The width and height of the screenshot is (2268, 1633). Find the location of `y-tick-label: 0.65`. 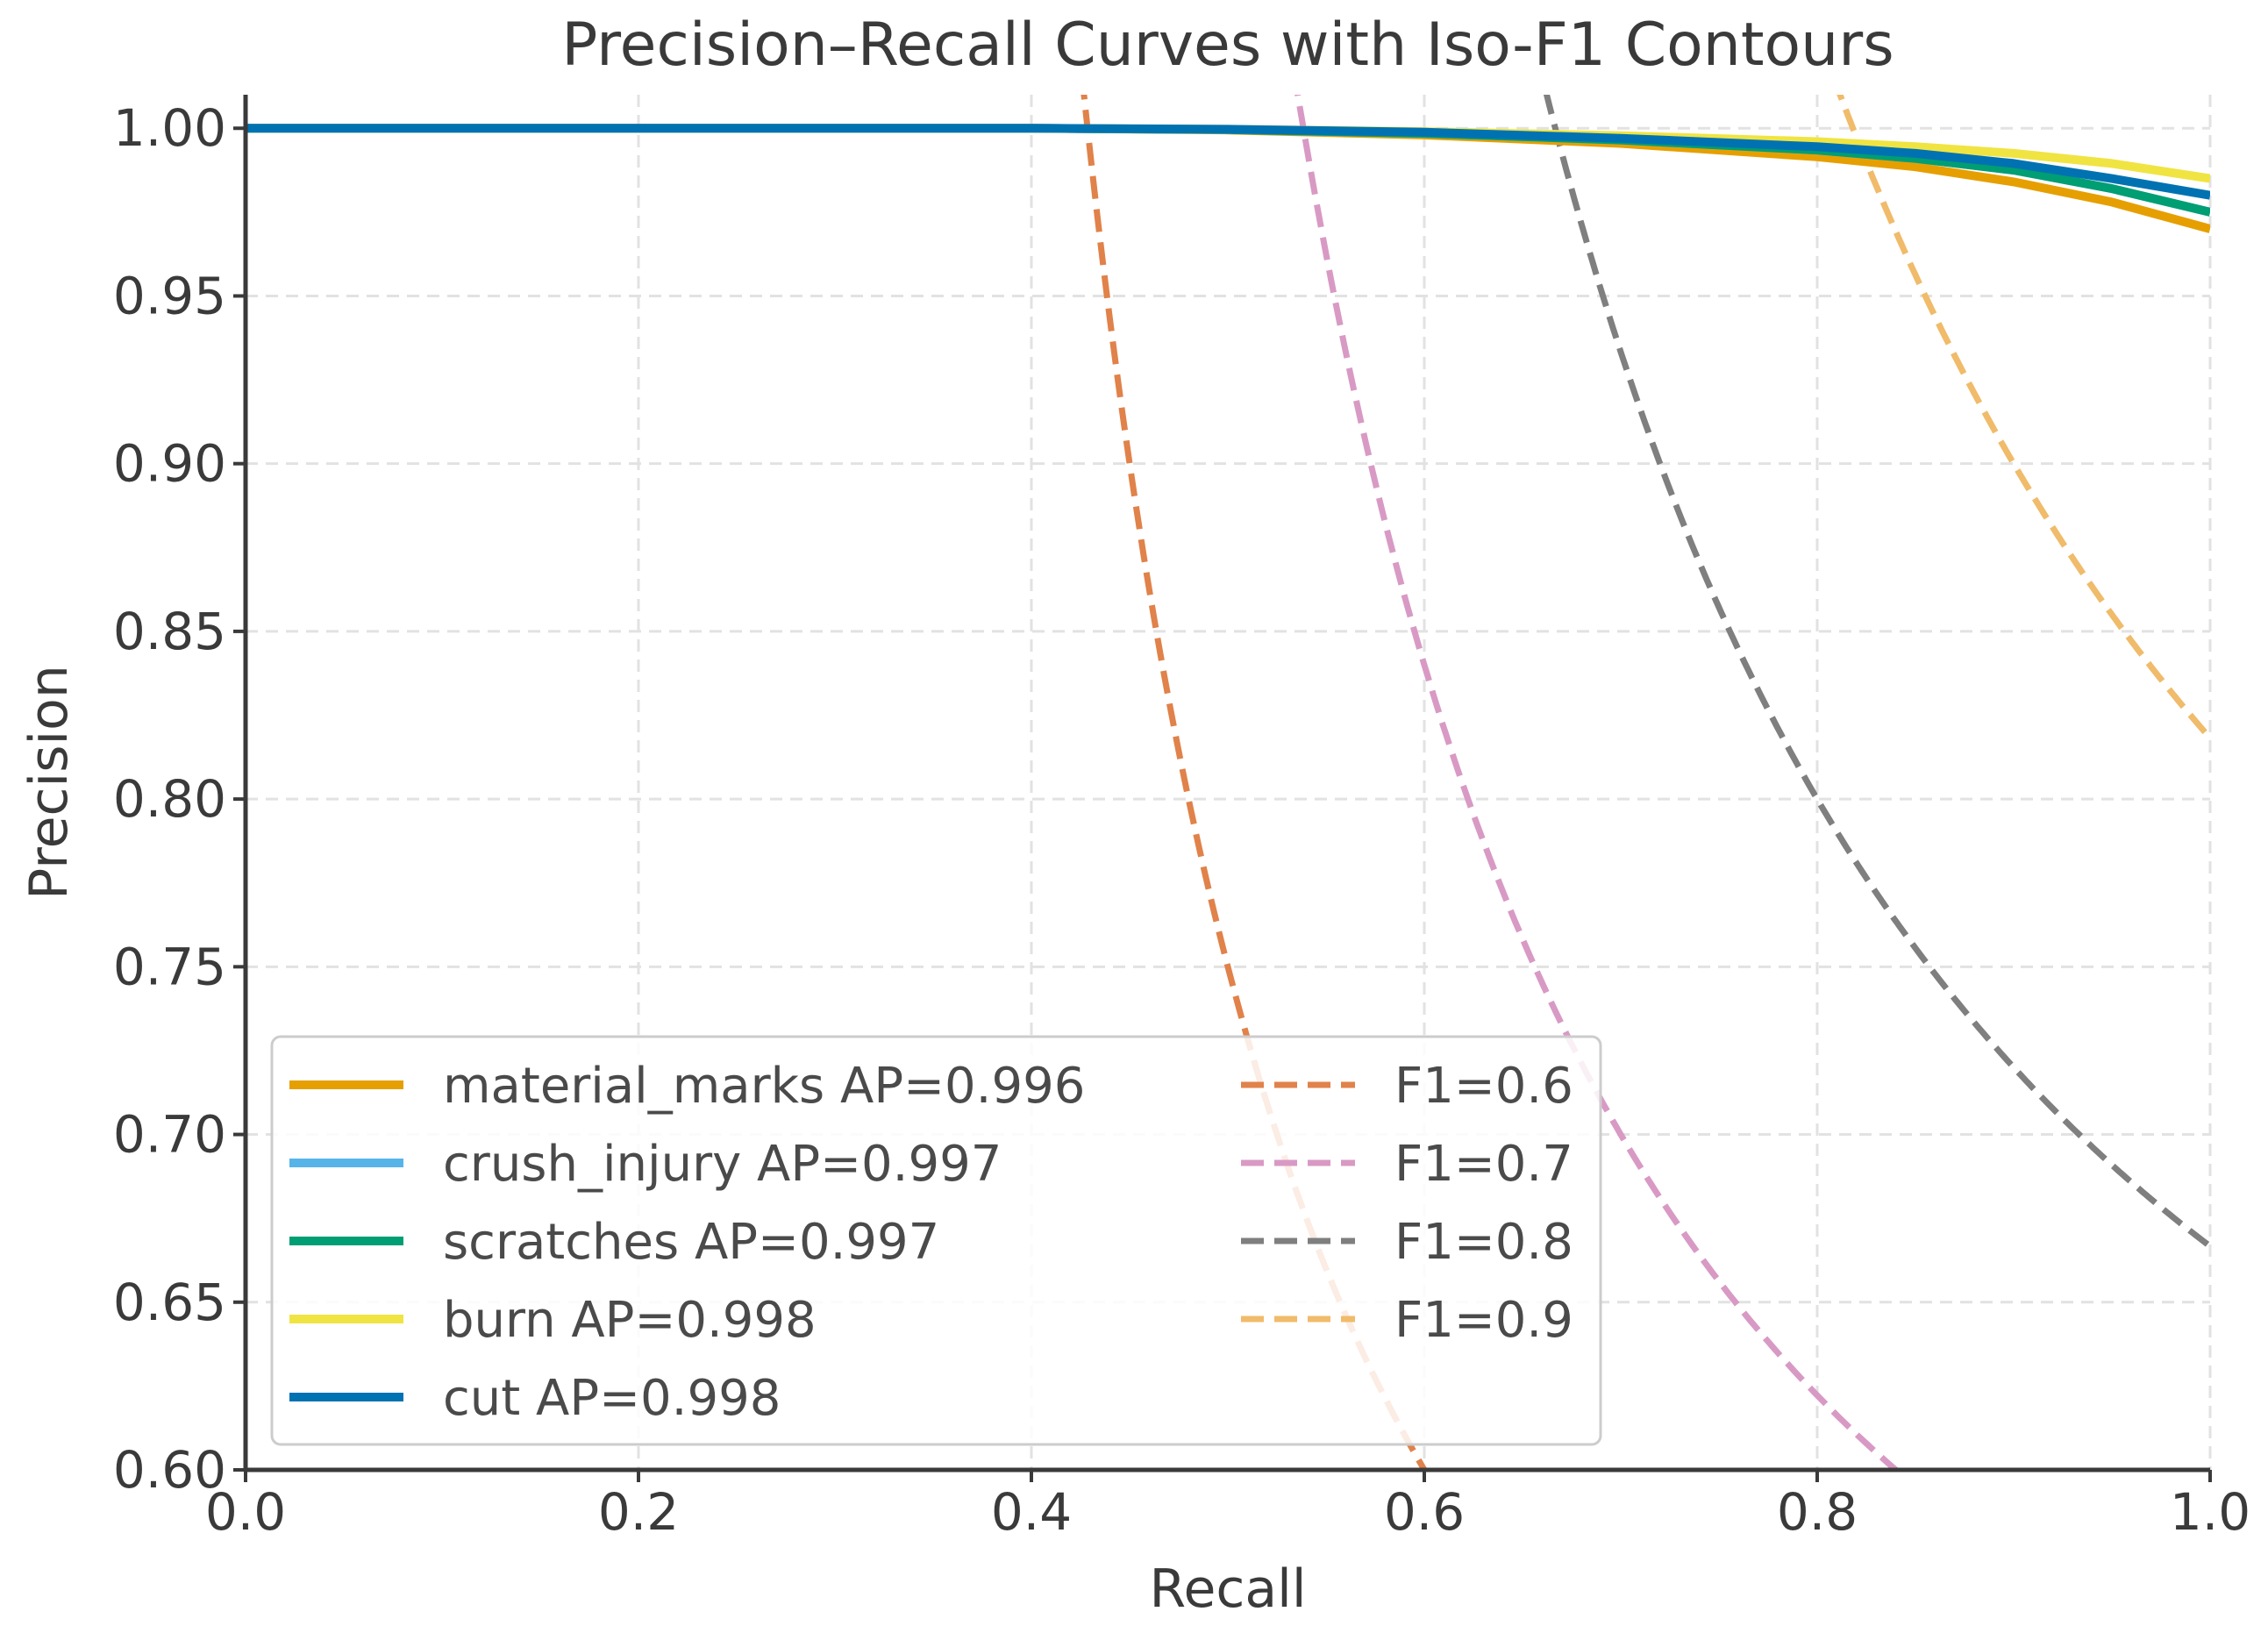

y-tick-label: 0.65 is located at coordinates (169, 1302).